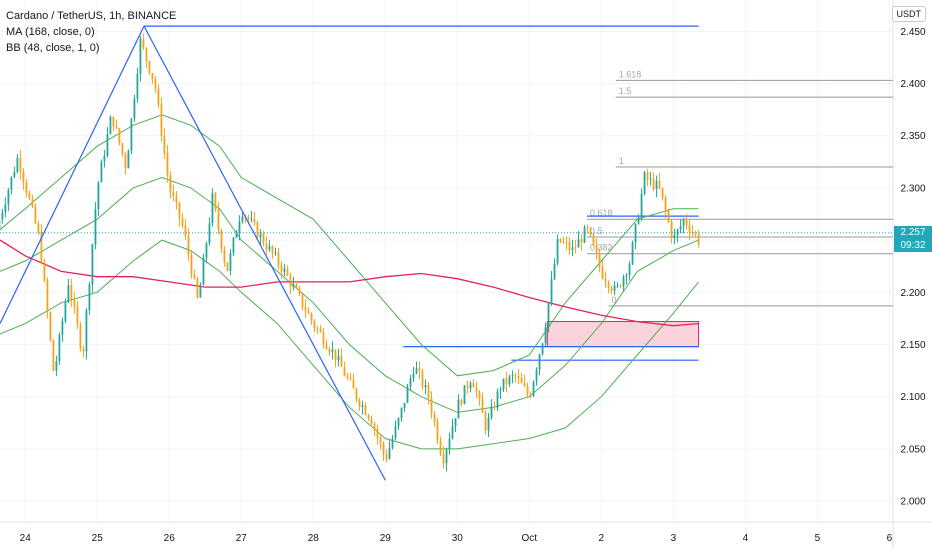 This screenshot has width=932, height=555. What do you see at coordinates (912, 449) in the screenshot?
I see `y-tick-label: 2.050` at bounding box center [912, 449].